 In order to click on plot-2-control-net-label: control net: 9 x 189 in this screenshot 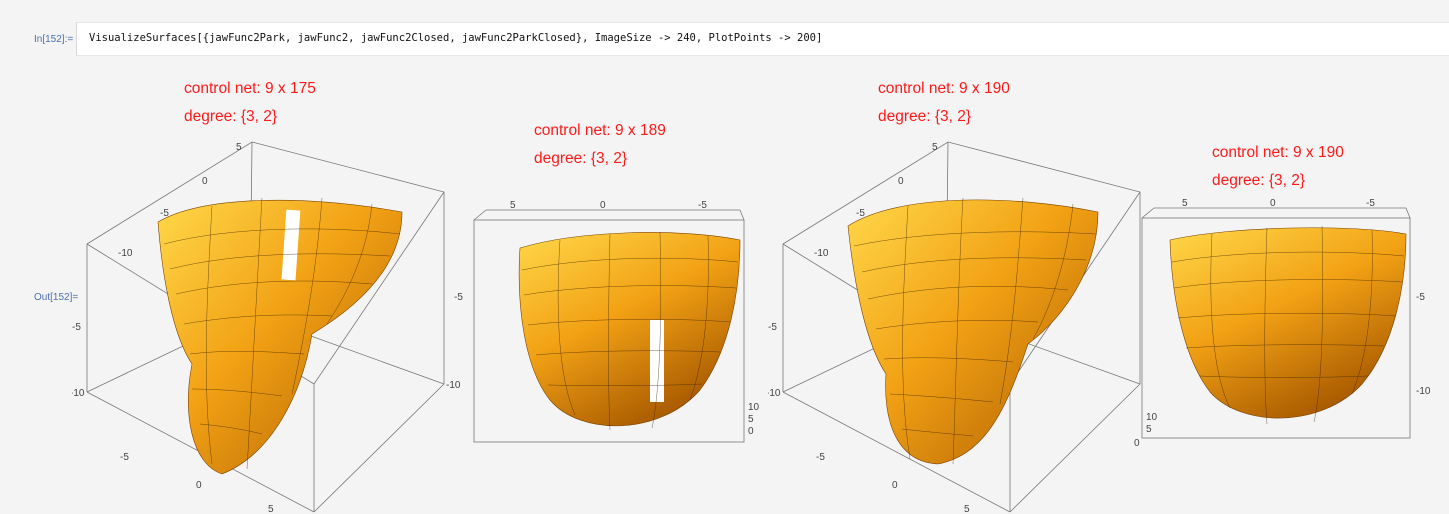, I will do `click(600, 130)`.